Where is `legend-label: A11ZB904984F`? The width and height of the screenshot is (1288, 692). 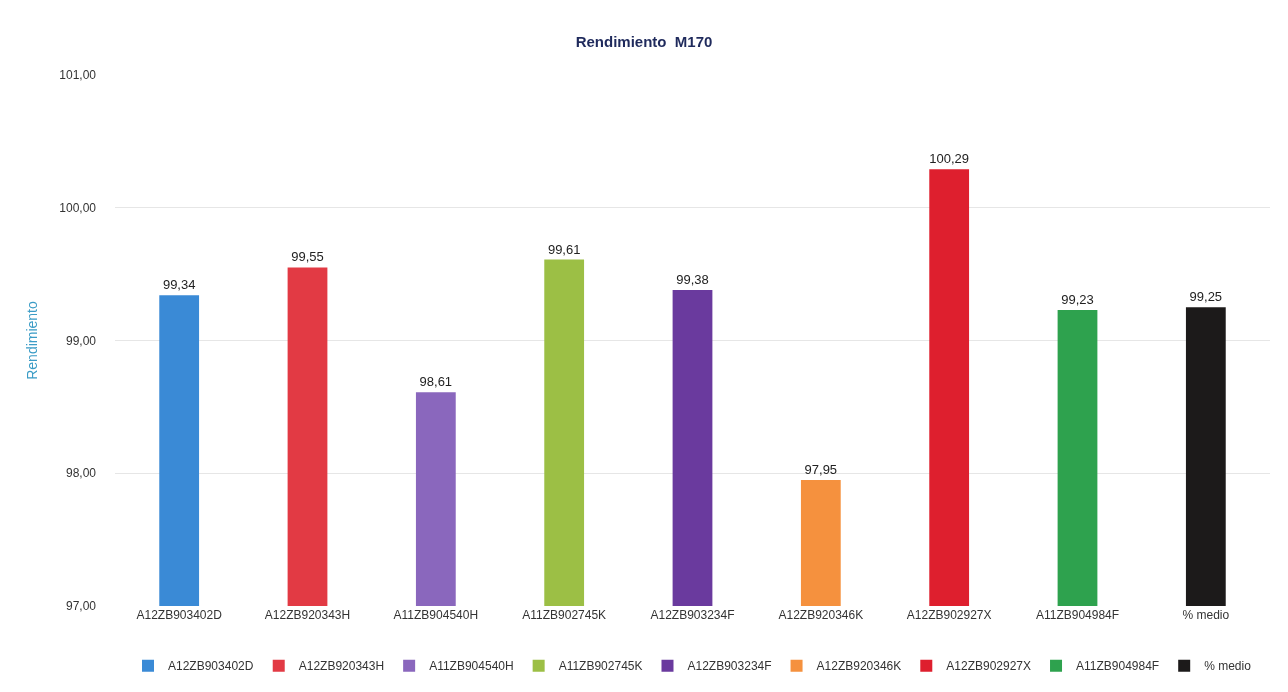
legend-label: A11ZB904984F is located at coordinates (1118, 666).